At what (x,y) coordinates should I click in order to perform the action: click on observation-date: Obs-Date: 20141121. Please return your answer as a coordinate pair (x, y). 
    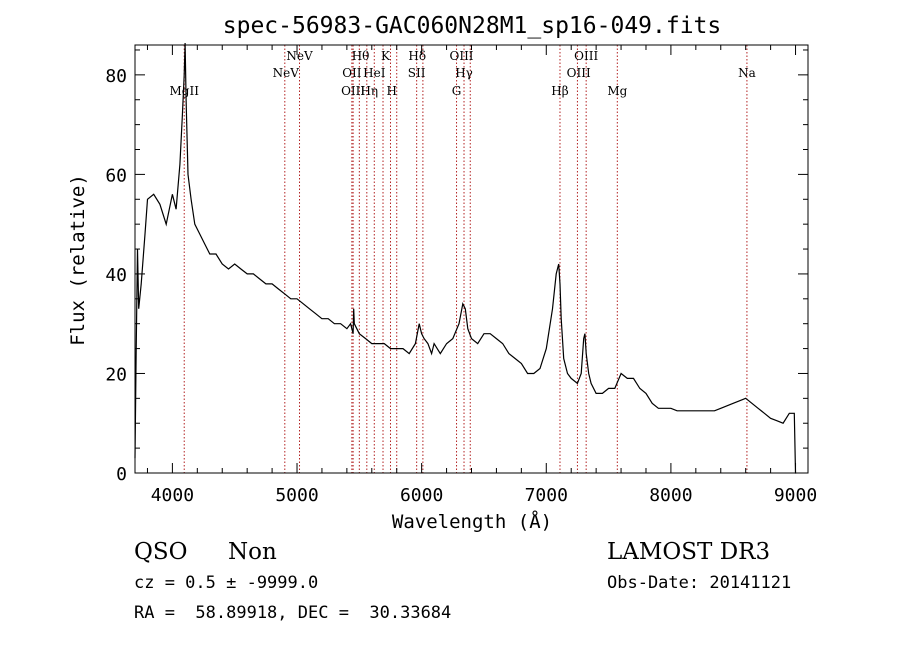
    Looking at the image, I should click on (699, 583).